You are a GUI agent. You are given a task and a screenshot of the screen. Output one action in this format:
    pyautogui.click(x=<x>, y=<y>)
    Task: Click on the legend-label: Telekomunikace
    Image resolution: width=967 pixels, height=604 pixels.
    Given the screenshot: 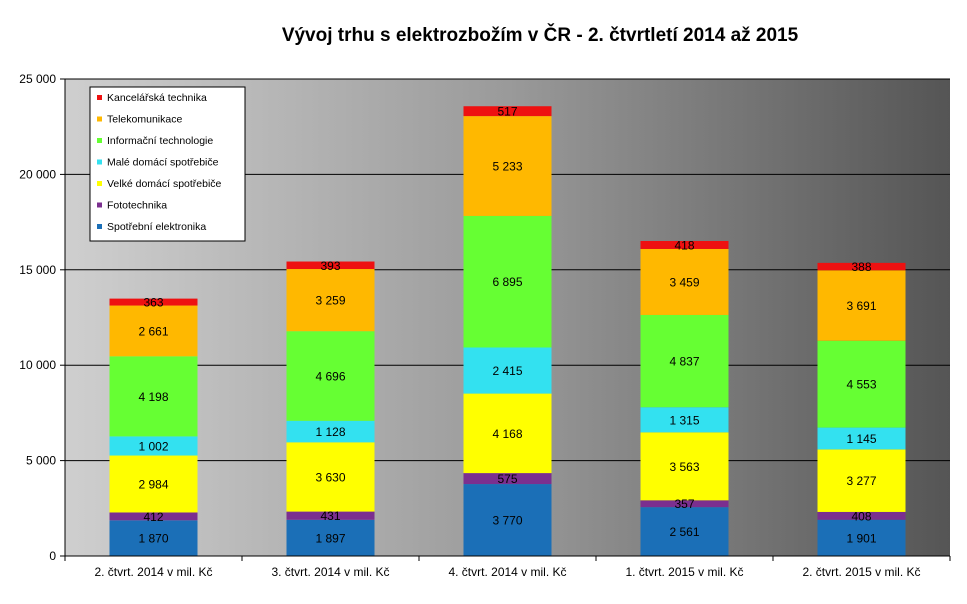 What is the action you would take?
    pyautogui.click(x=144, y=120)
    